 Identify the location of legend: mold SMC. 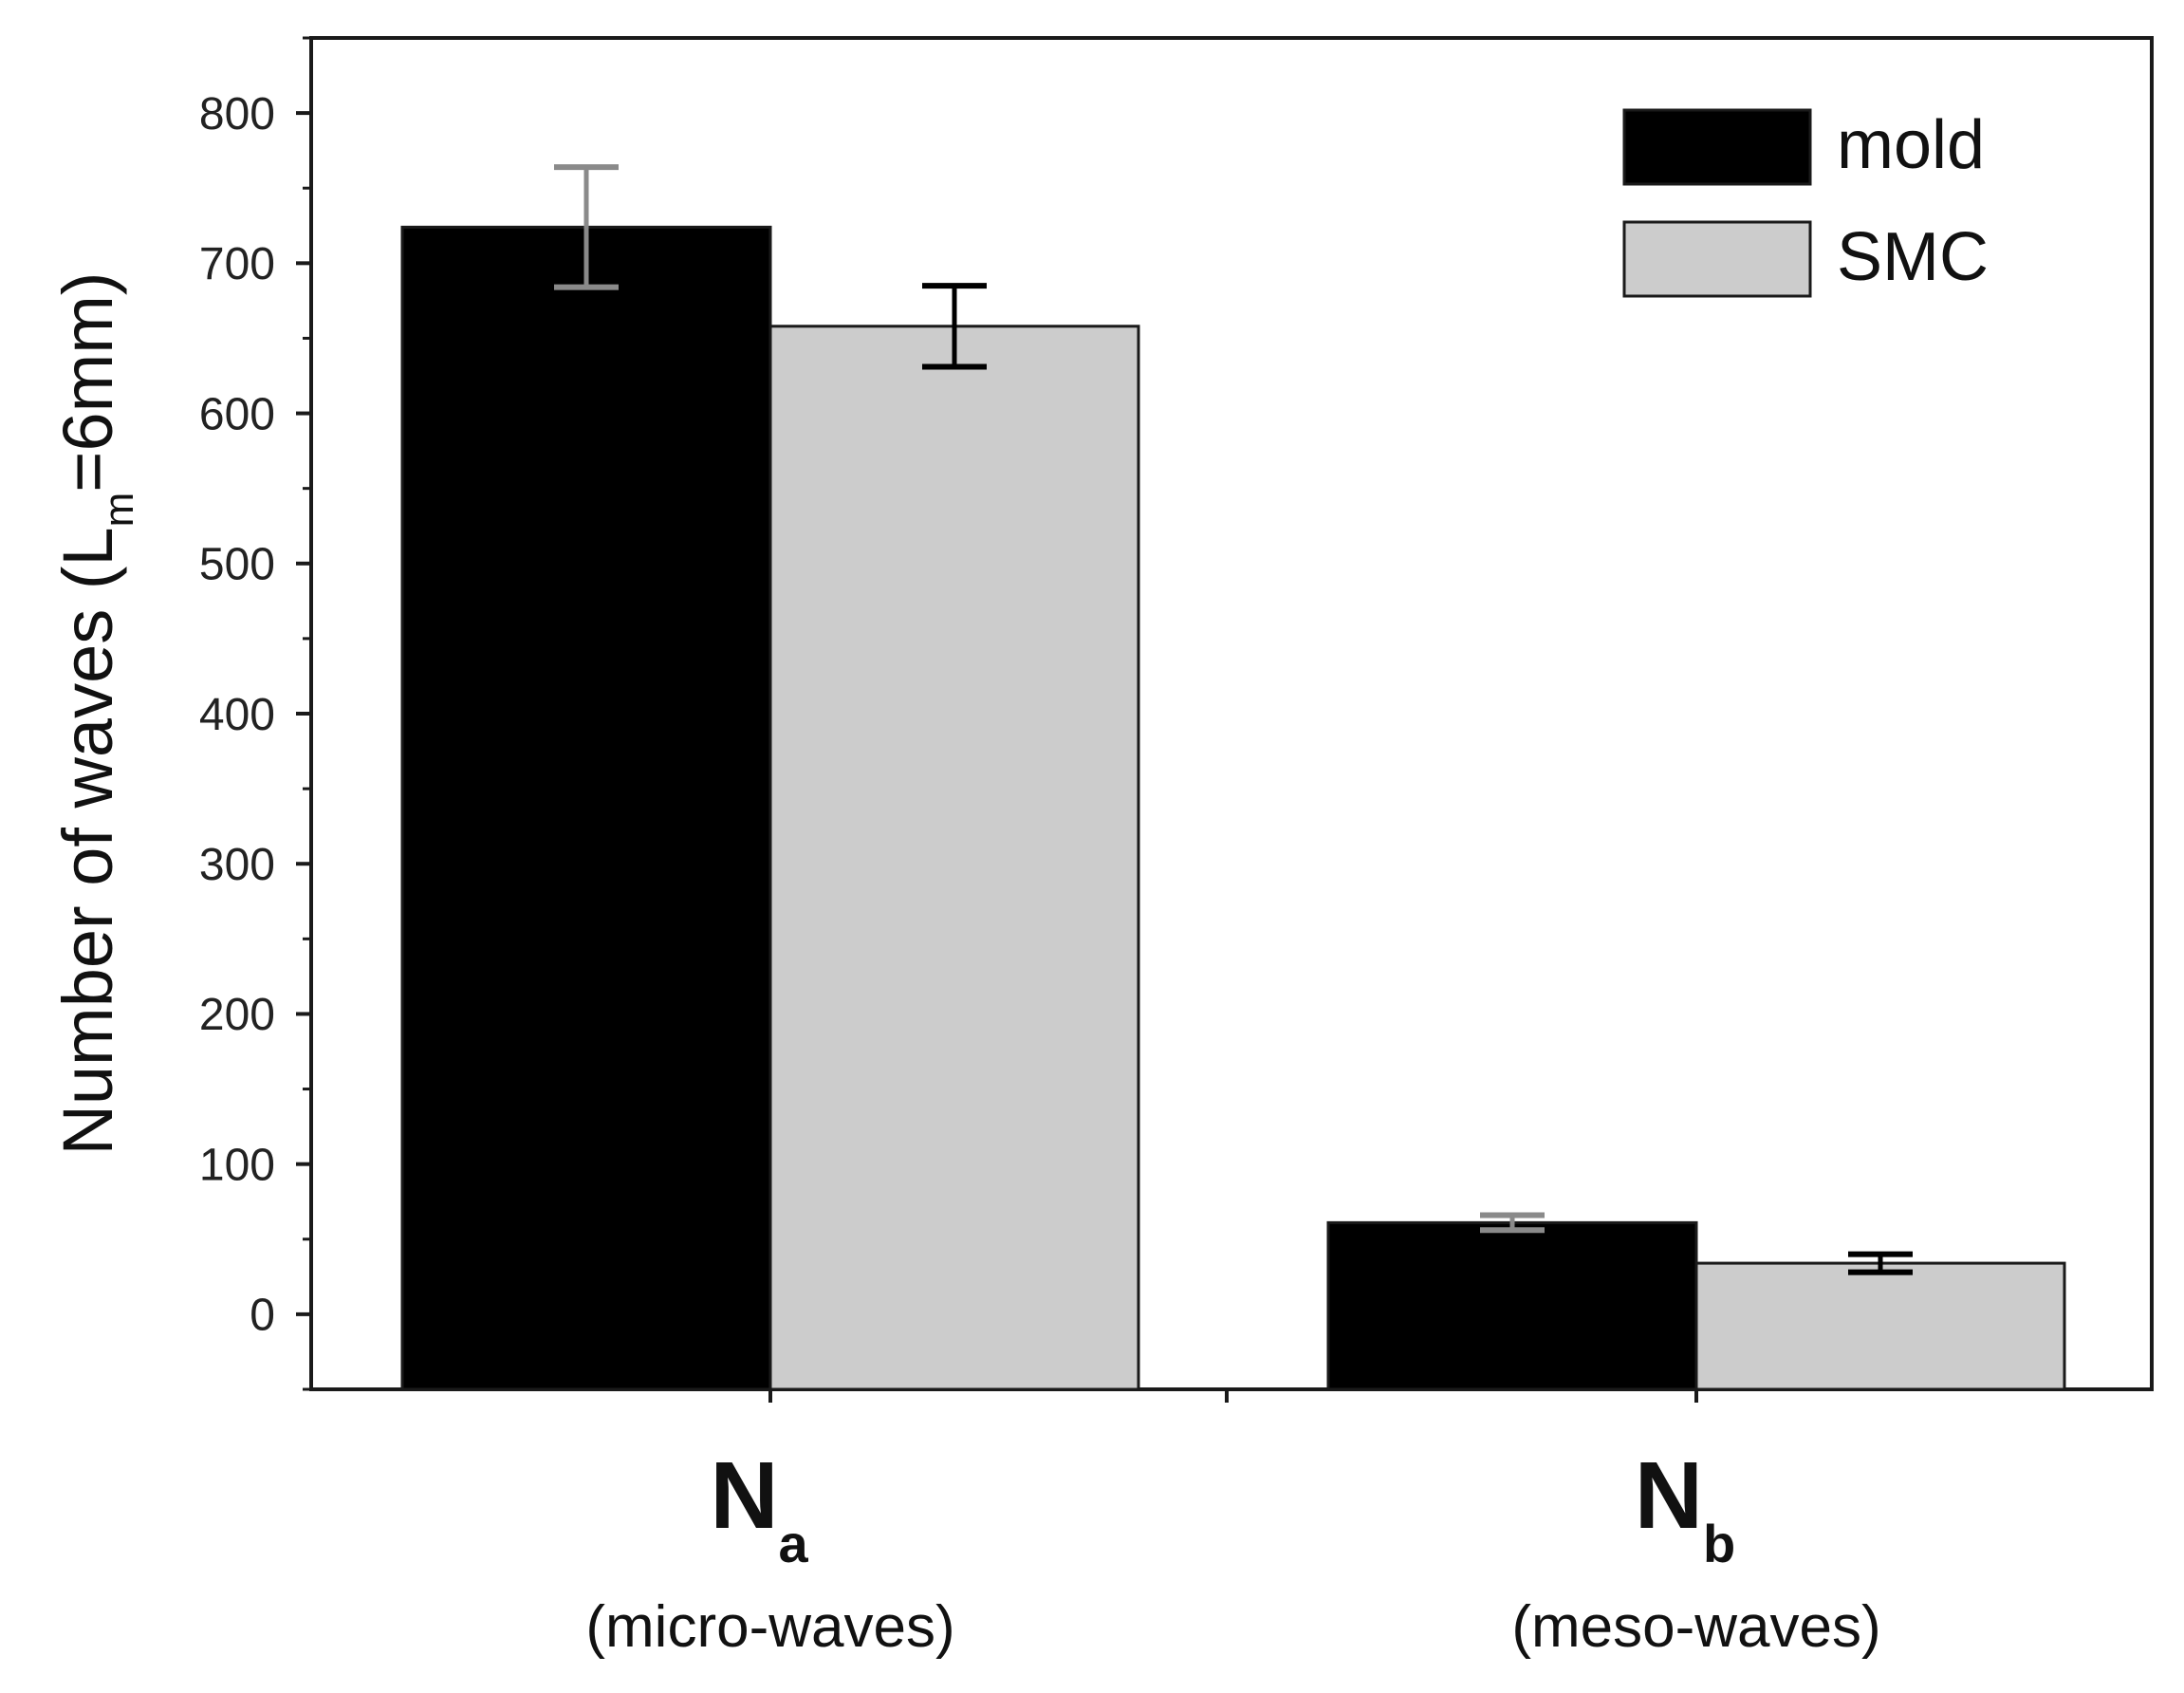
(1805, 202).